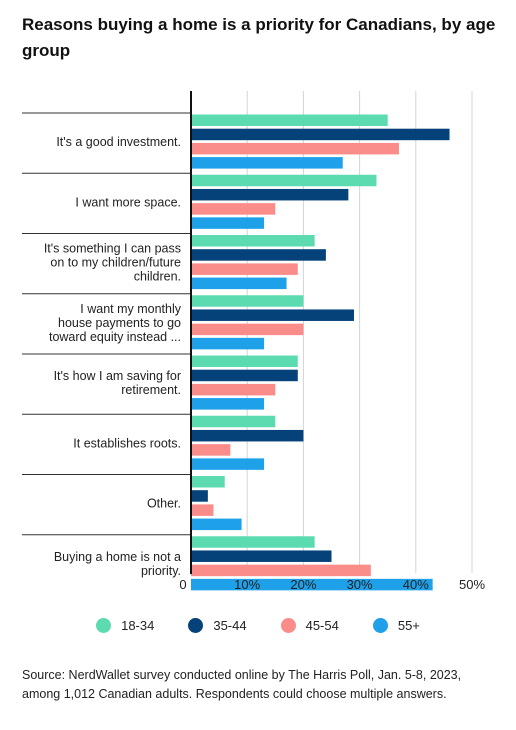 Image resolution: width=516 pixels, height=730 pixels. Describe the element at coordinates (157, 277) in the screenshot. I see `category-label-line: children.` at that location.